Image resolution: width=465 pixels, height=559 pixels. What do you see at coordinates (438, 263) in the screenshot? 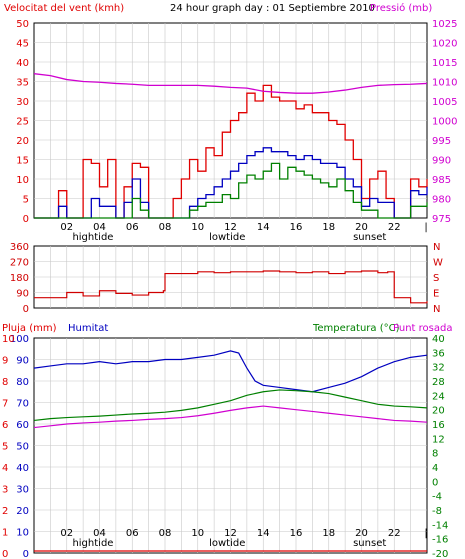
I see `compass-label: W` at bounding box center [438, 263].